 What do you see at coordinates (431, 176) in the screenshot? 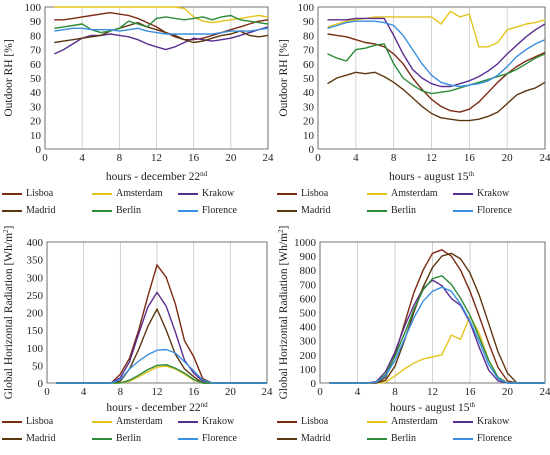
I see `x-axis-label: hours - august 15th` at bounding box center [431, 176].